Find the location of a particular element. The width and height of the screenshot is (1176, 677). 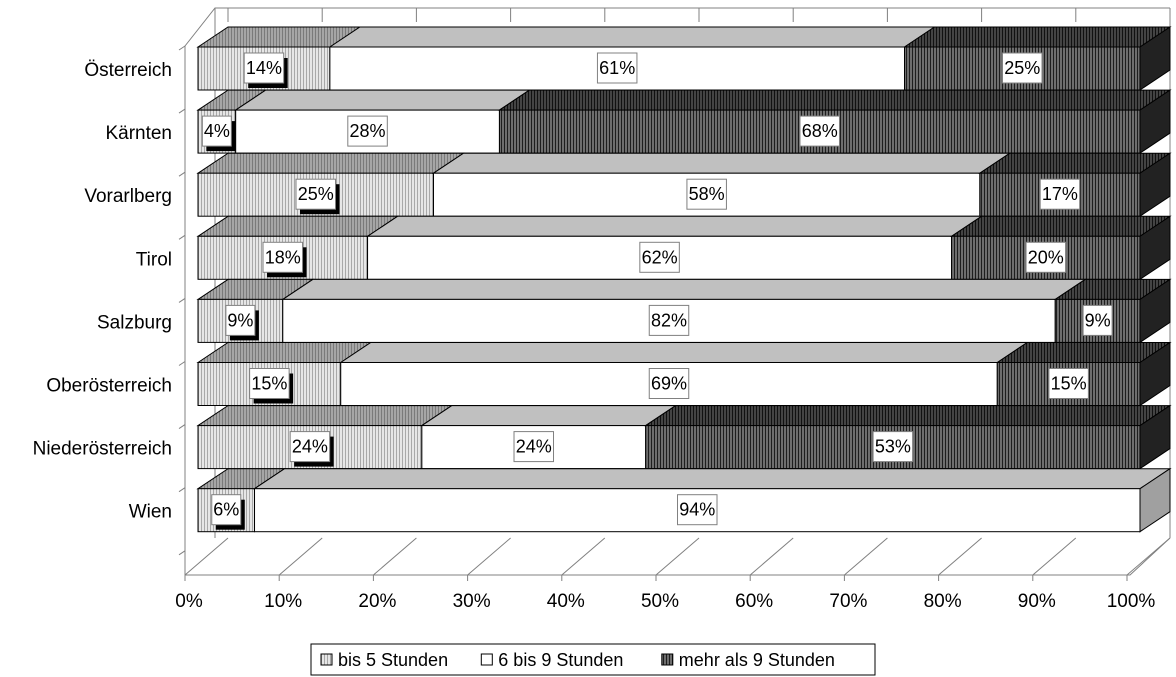

x-tick-label: 70% is located at coordinates (848, 601).